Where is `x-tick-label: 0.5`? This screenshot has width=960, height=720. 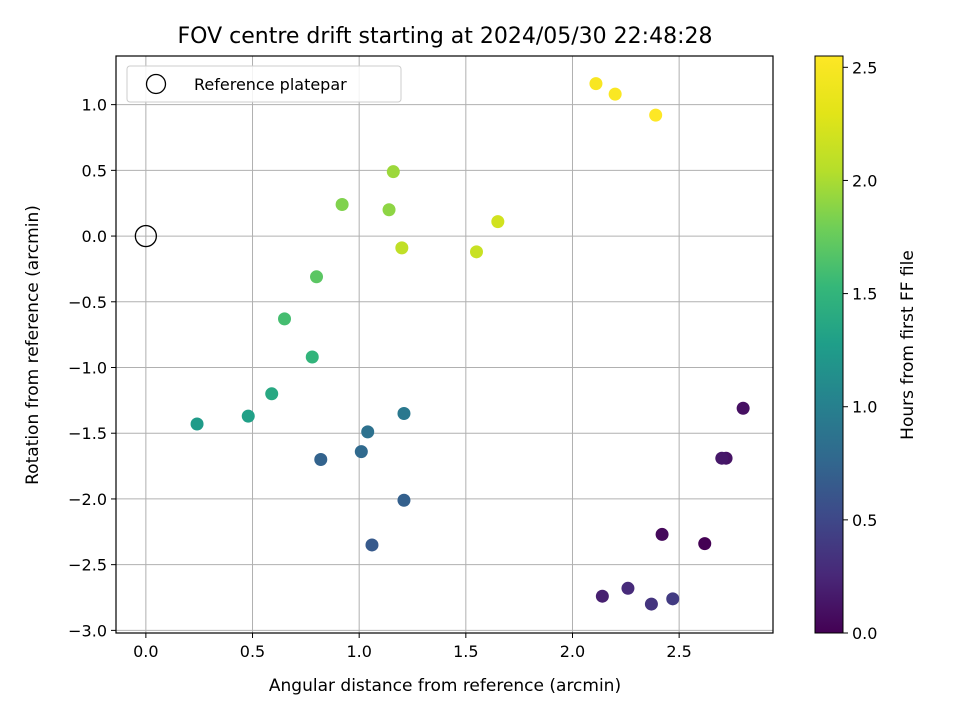
x-tick-label: 0.5 is located at coordinates (252, 651).